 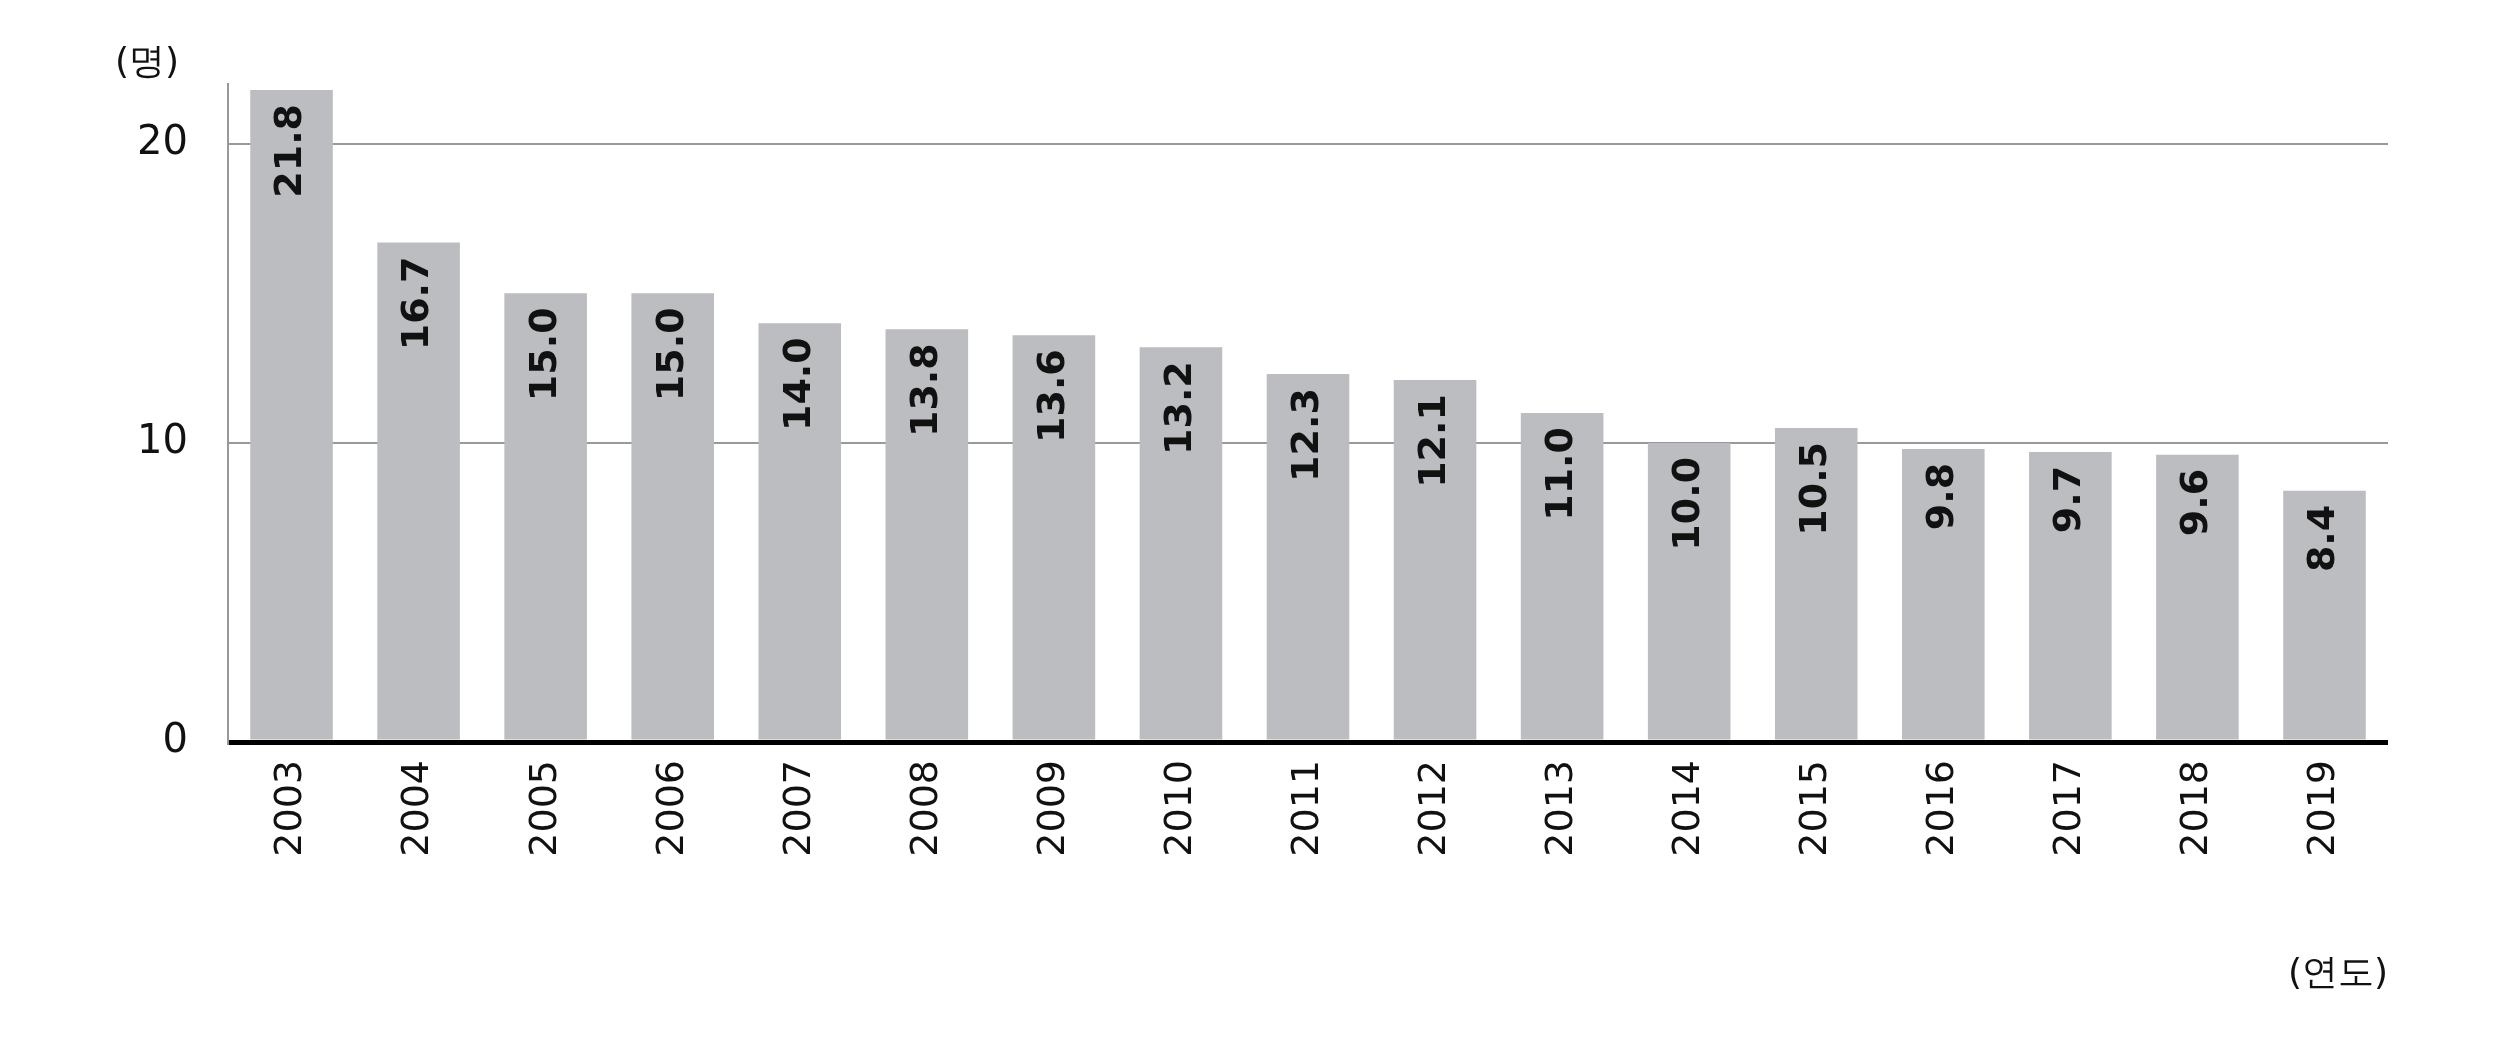 What do you see at coordinates (175, 738) in the screenshot?
I see `y-tick-label: 0` at bounding box center [175, 738].